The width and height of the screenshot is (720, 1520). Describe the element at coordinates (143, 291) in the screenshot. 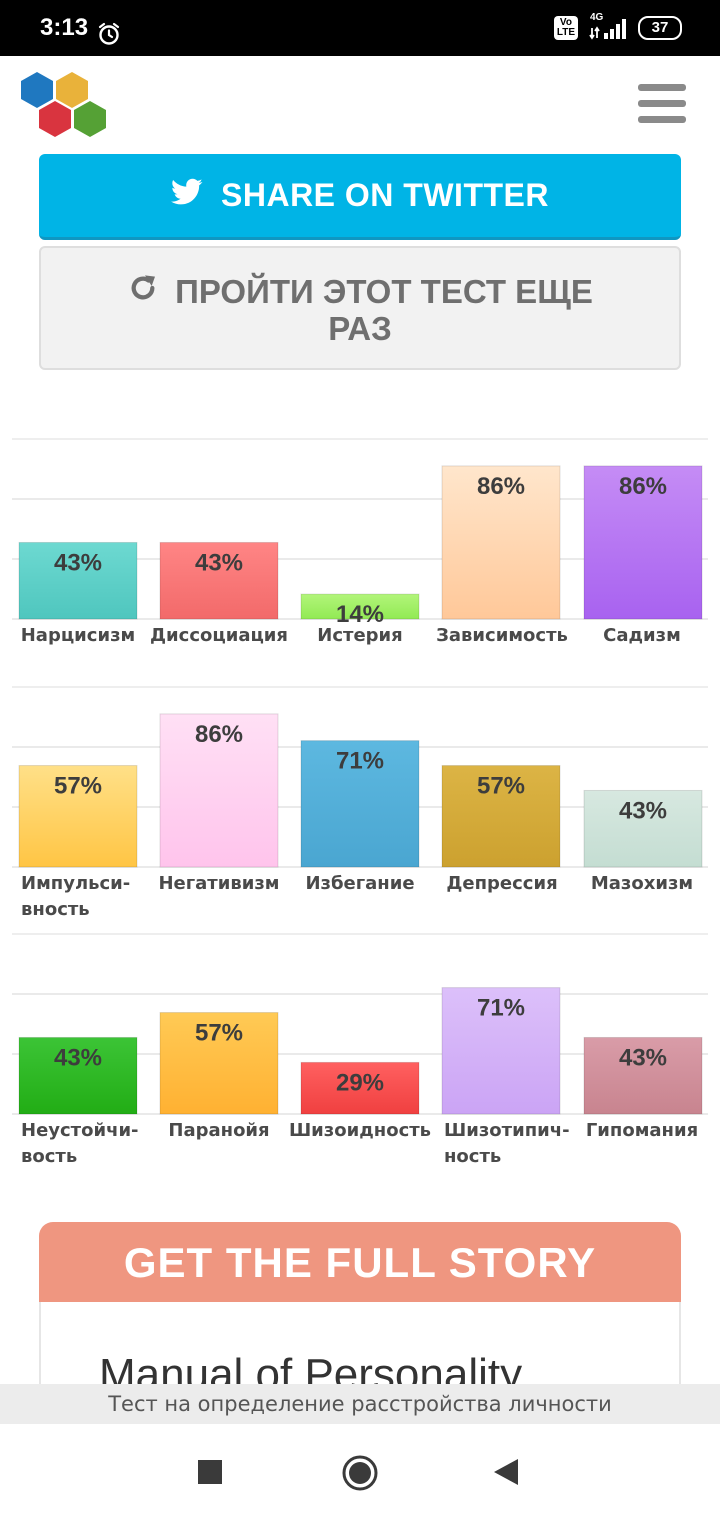

I see `refresh-icon` at that location.